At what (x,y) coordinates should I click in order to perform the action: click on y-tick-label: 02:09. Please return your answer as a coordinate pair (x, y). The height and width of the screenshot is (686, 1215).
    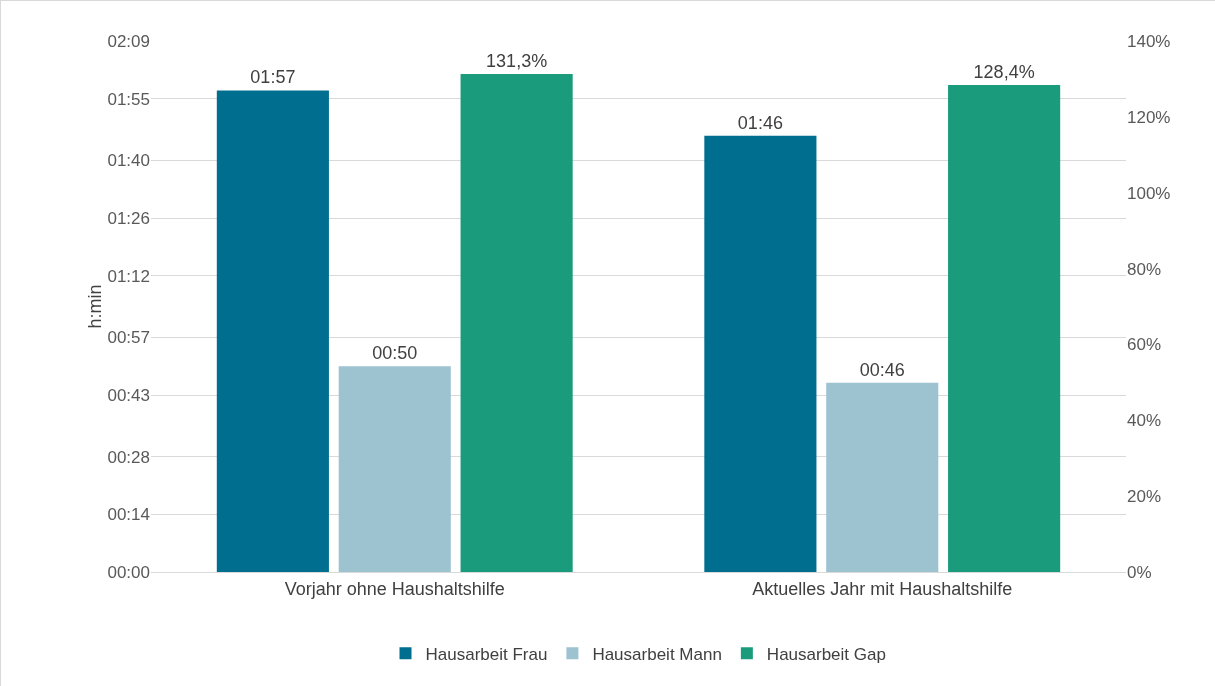
    Looking at the image, I should click on (128, 41).